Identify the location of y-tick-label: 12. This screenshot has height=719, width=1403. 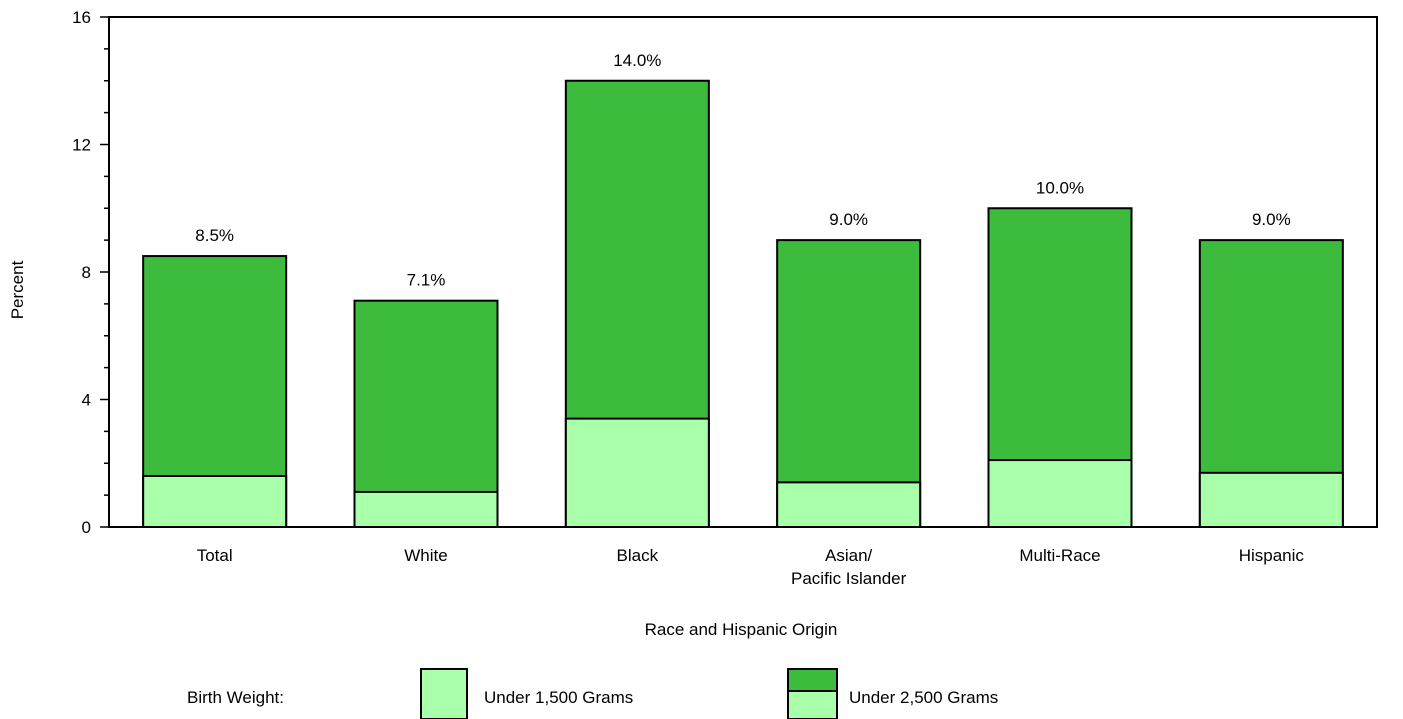
(81, 145).